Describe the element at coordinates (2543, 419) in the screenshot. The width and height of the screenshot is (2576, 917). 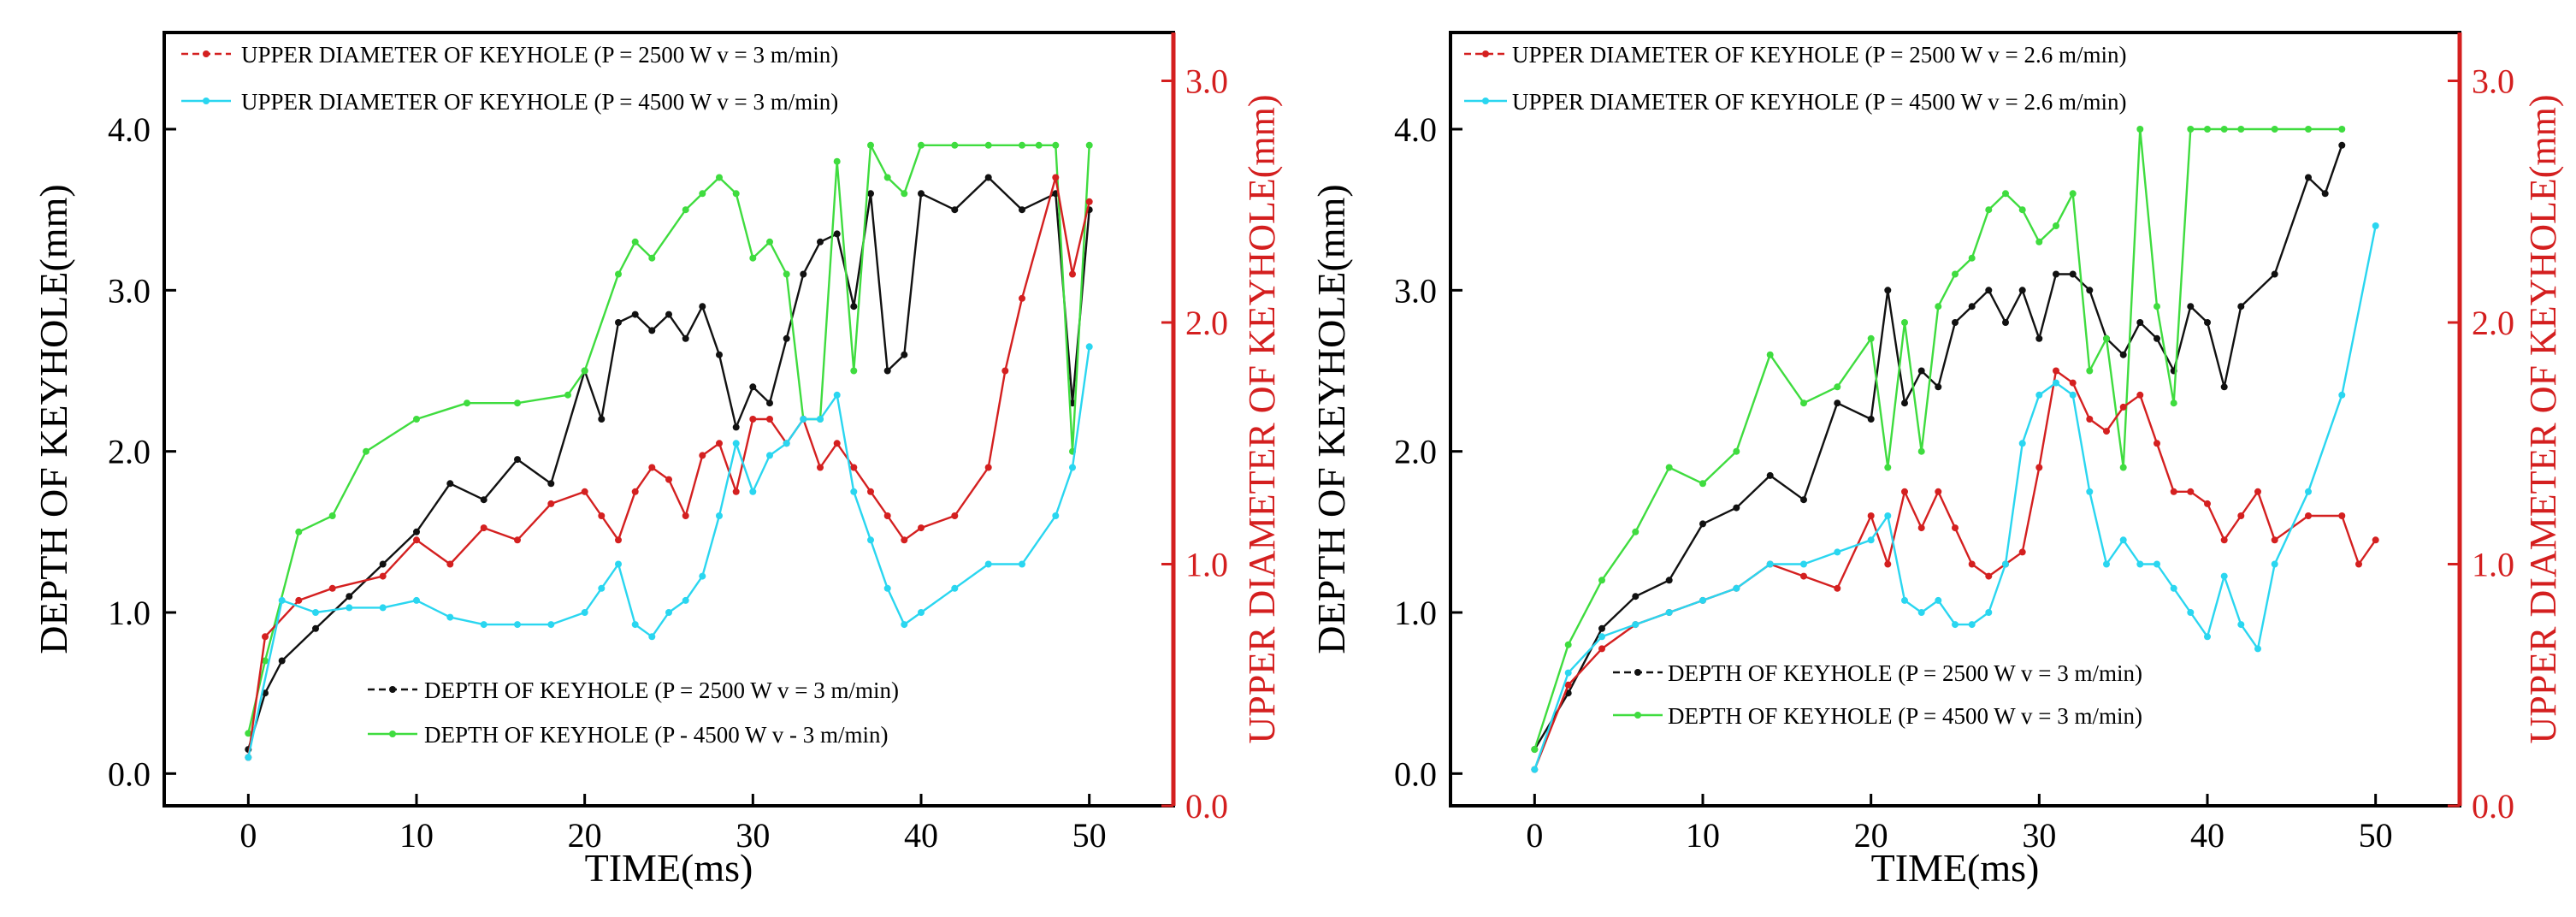
I see `right-right-y-axis-title: UPPER DIAMETER OF KEYHOLE(mm)` at that location.